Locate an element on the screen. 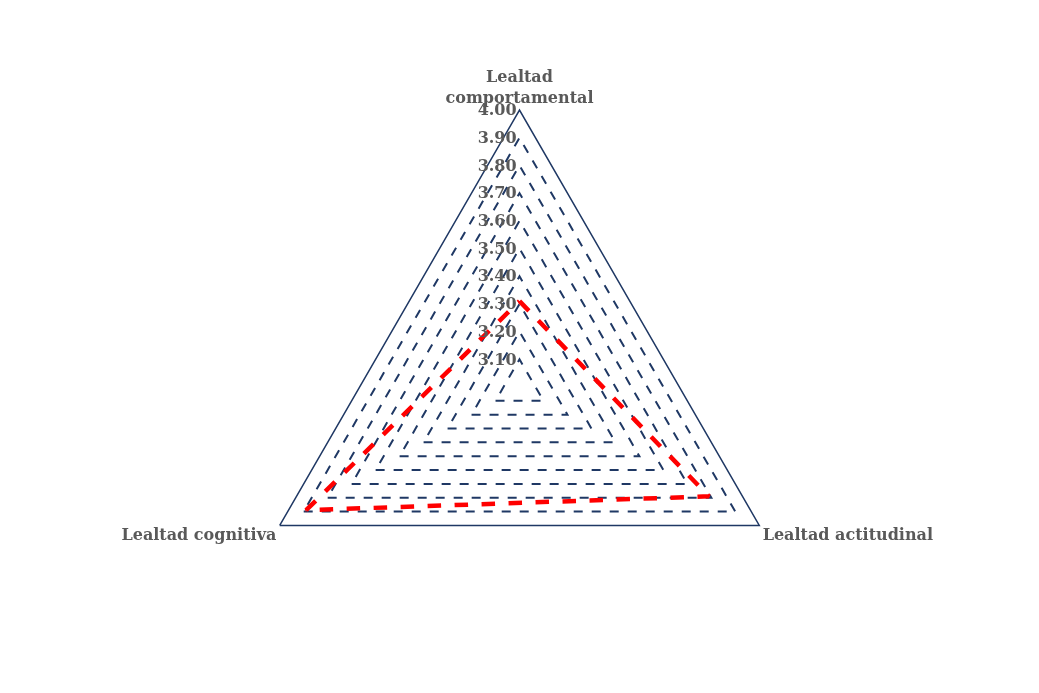 This screenshot has height=693, width=1039. y-tick-label: 3.50 is located at coordinates (497, 248).